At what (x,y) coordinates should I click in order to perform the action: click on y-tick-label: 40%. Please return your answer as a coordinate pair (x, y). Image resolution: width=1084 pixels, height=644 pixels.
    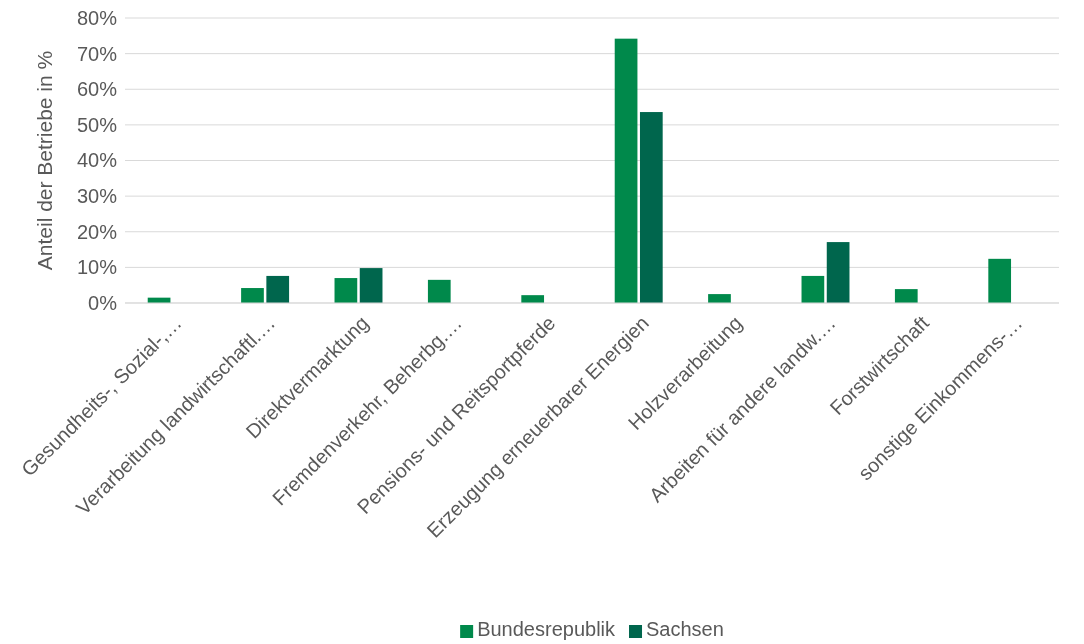
    Looking at the image, I should click on (97, 160).